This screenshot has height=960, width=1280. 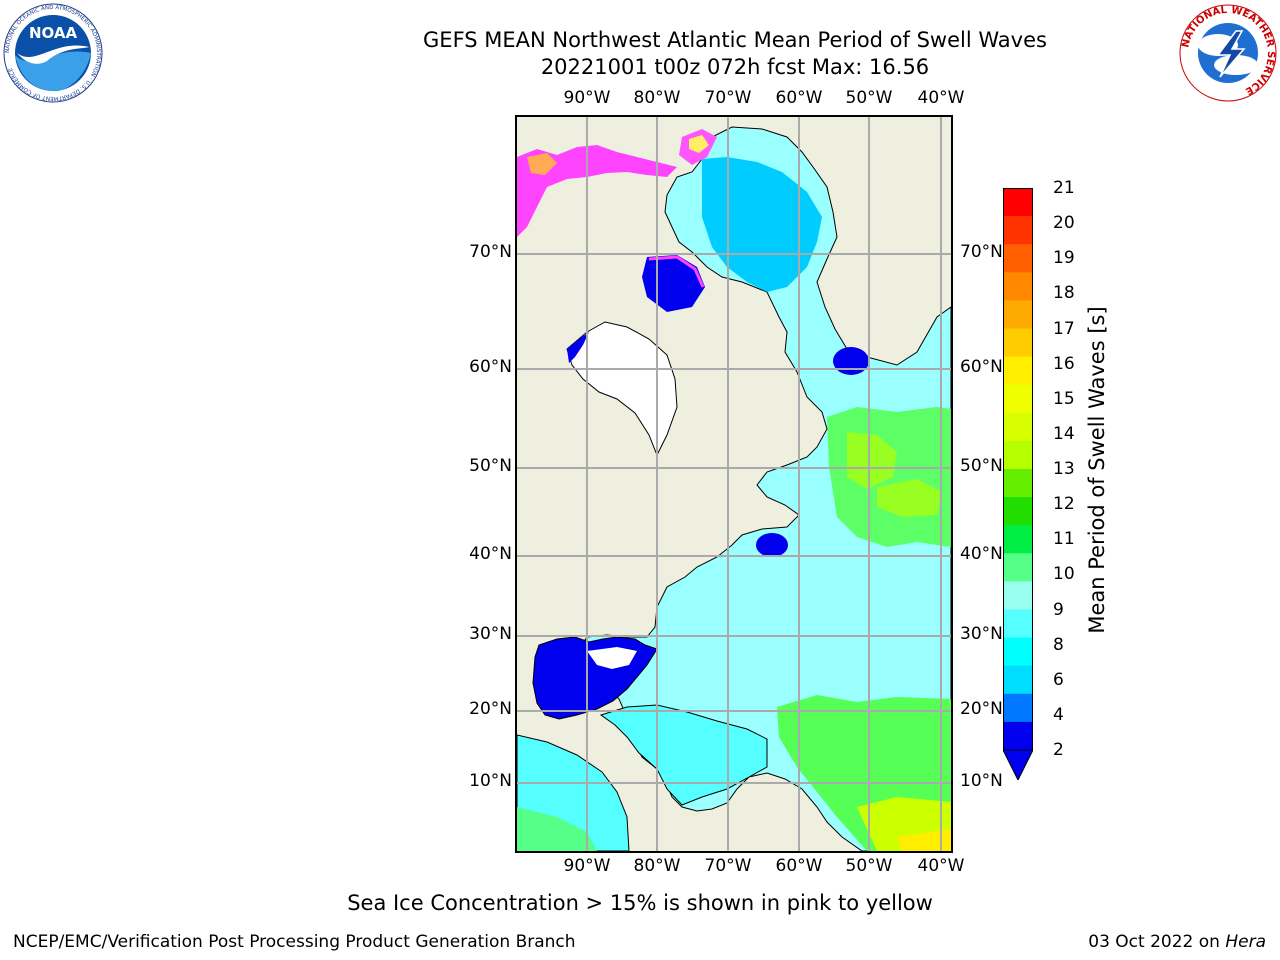 I want to click on lon-label-bottom-40w: 40°W, so click(x=941, y=866).